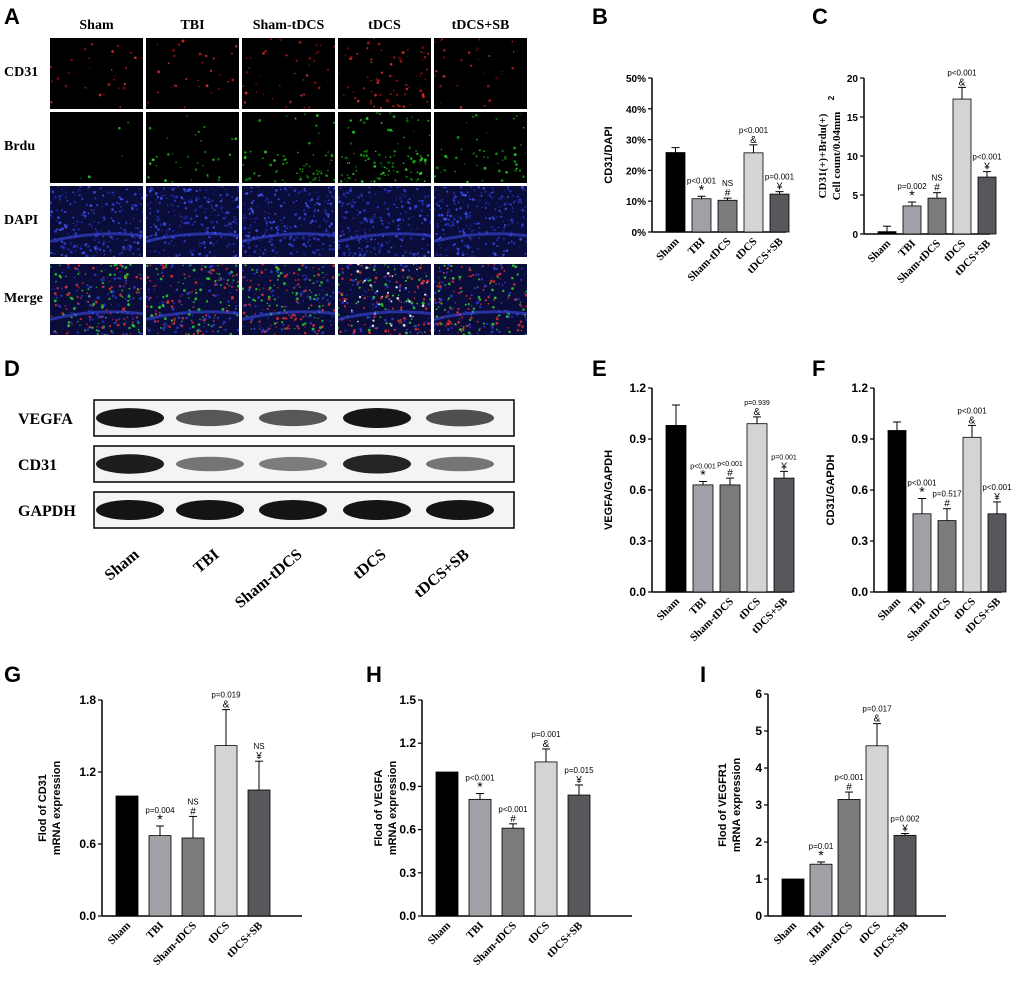  I want to click on y-axis-label-c: CD31(+)+Brdu(+), so click(823, 155).